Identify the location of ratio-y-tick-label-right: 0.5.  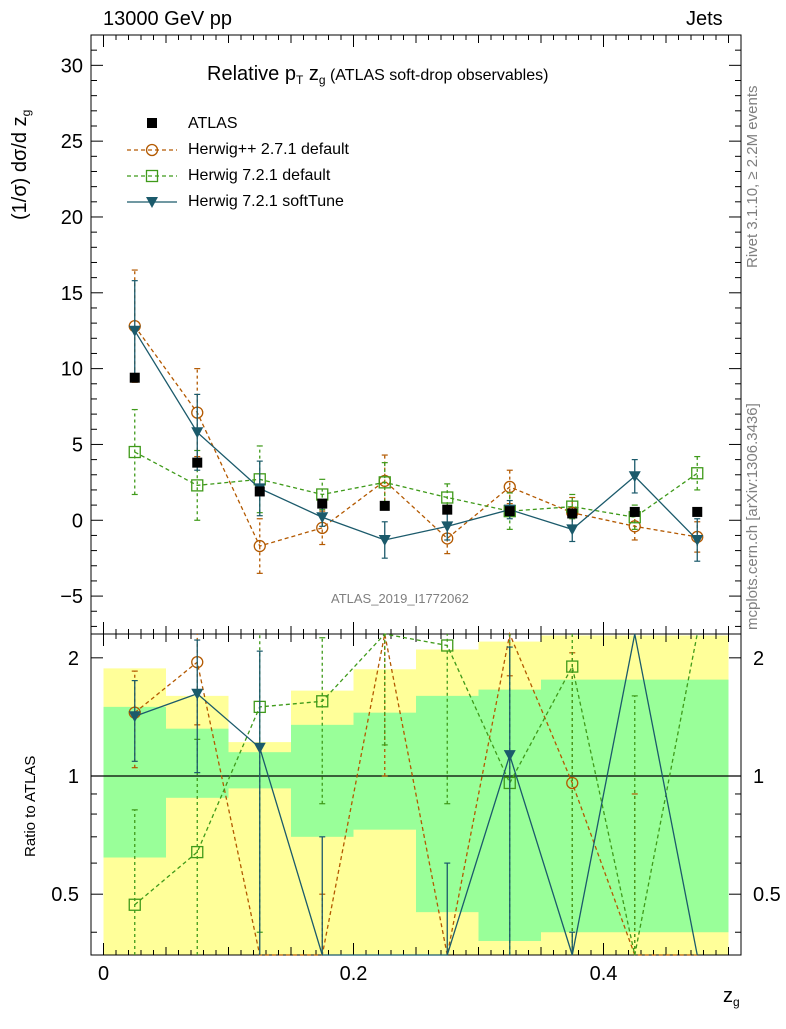
(767, 895).